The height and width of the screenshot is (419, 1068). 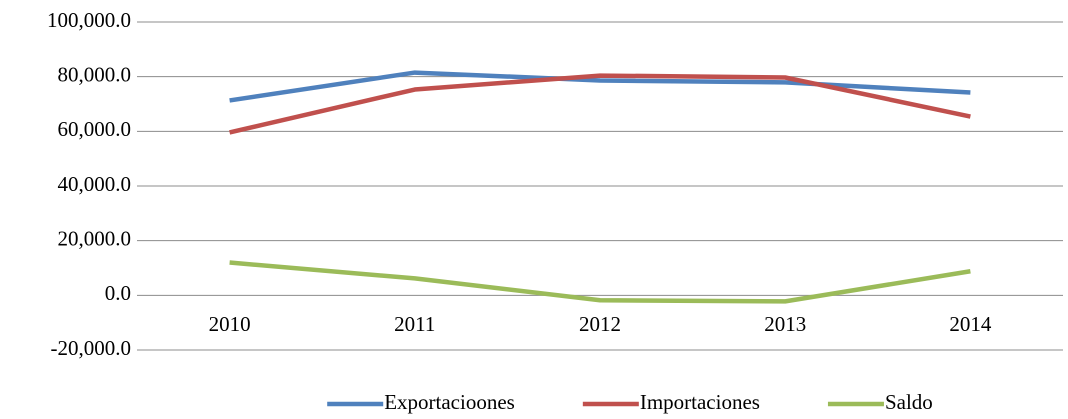 I want to click on x-tick-label: 2014, so click(x=970, y=324).